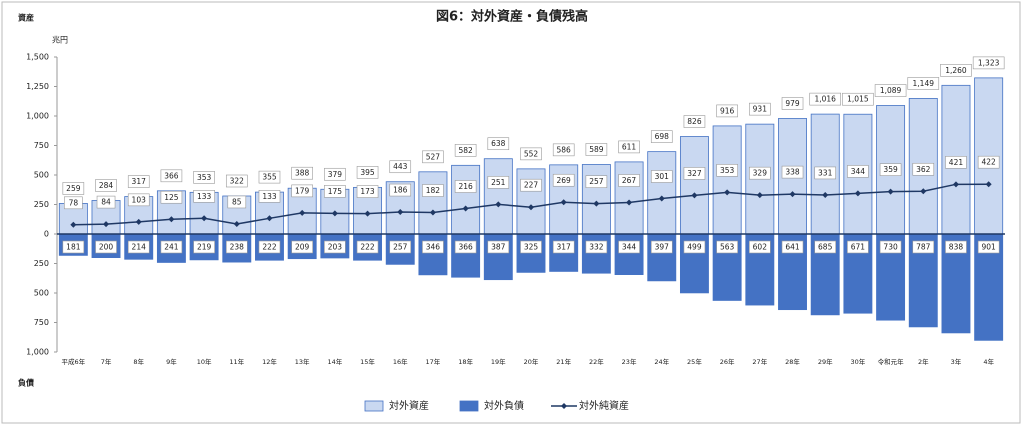  Describe the element at coordinates (26, 18) in the screenshot. I see `y-label-top: 資産` at that location.